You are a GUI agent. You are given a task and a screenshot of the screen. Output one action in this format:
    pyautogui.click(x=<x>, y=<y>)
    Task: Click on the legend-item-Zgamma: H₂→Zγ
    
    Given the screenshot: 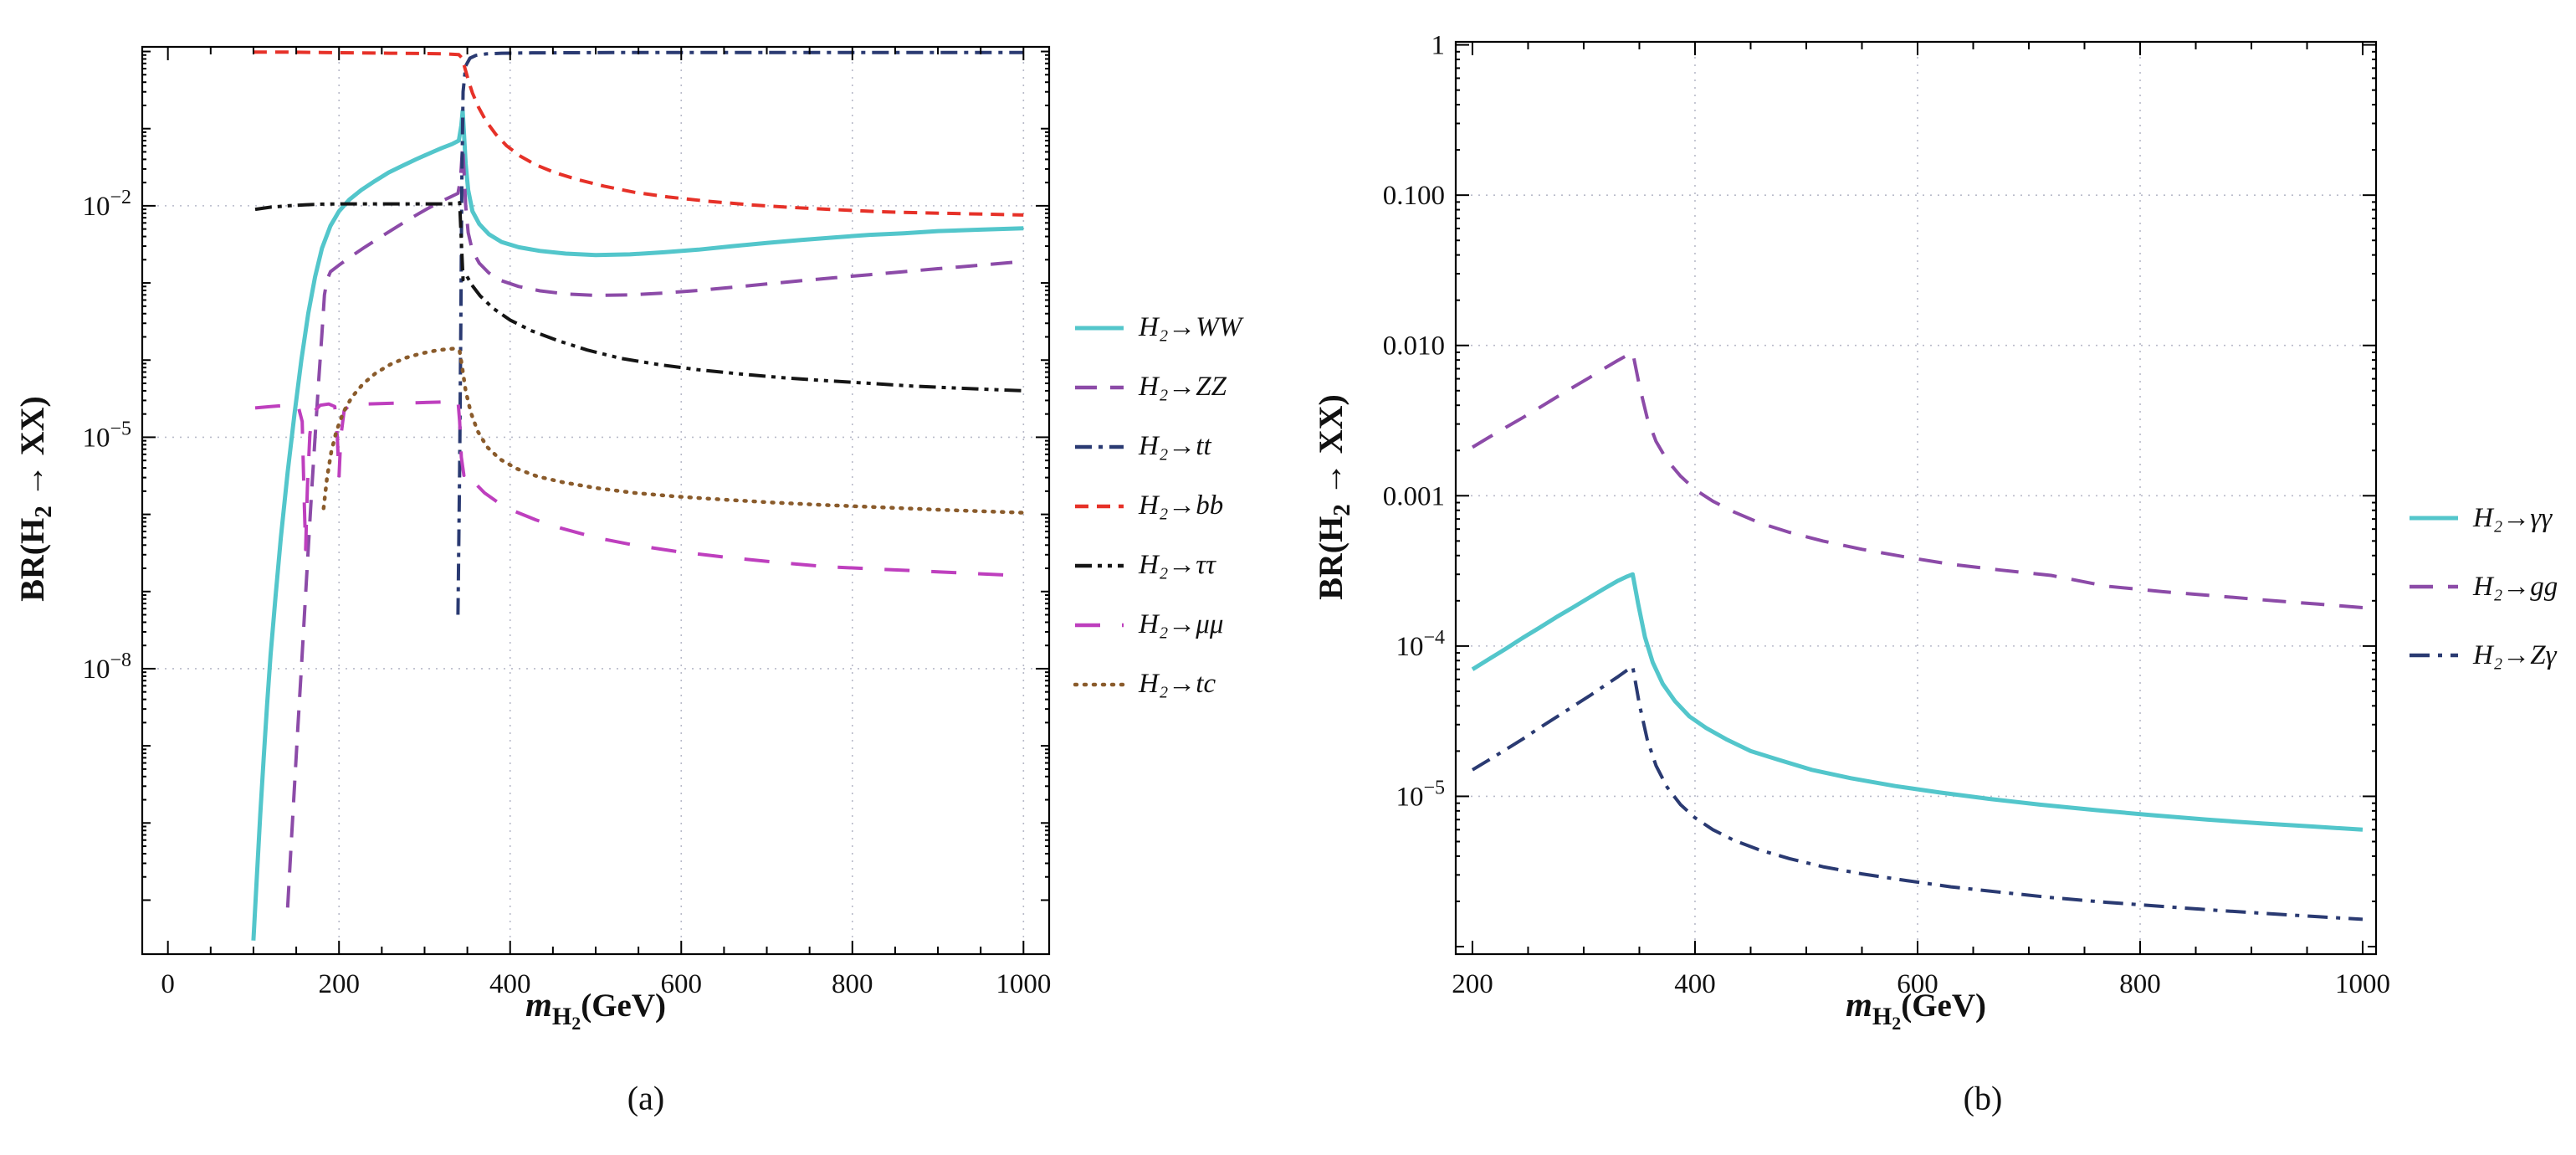 What is the action you would take?
    pyautogui.click(x=2483, y=655)
    